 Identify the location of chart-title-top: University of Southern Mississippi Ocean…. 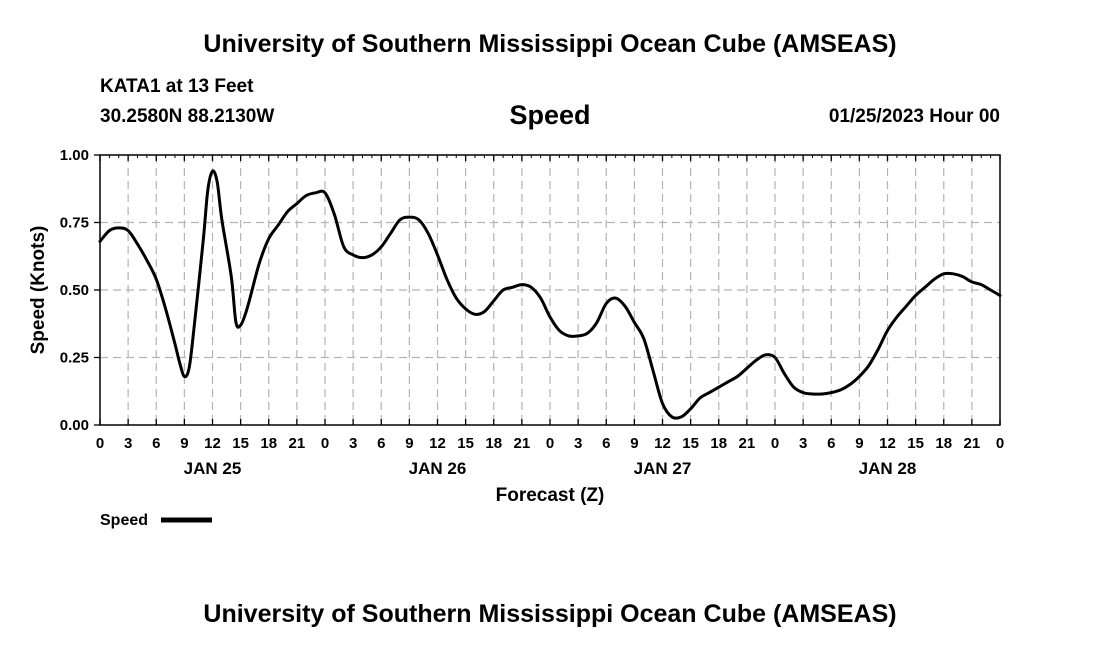
(550, 44).